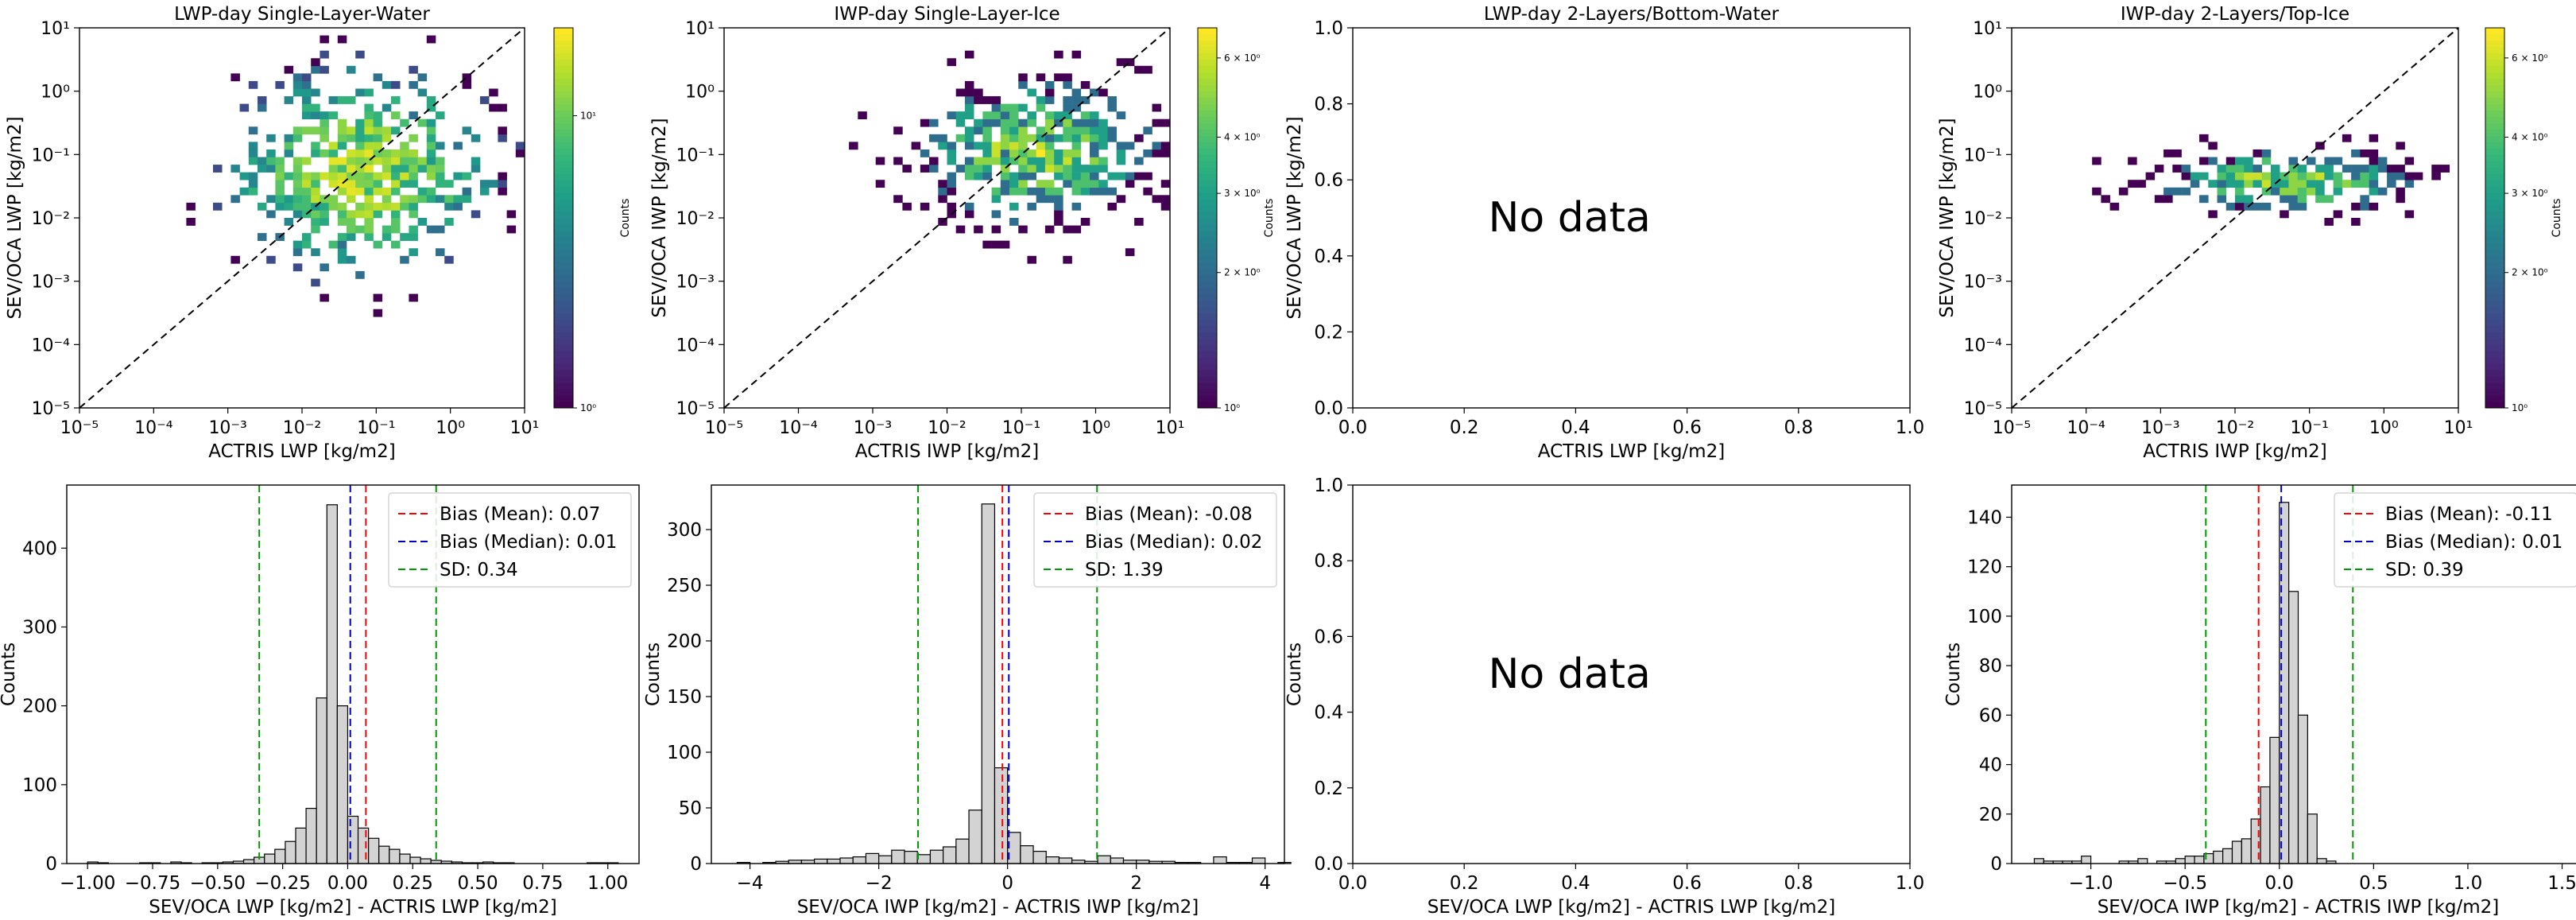  I want to click on y-tick-label: 10⁰, so click(55, 93).